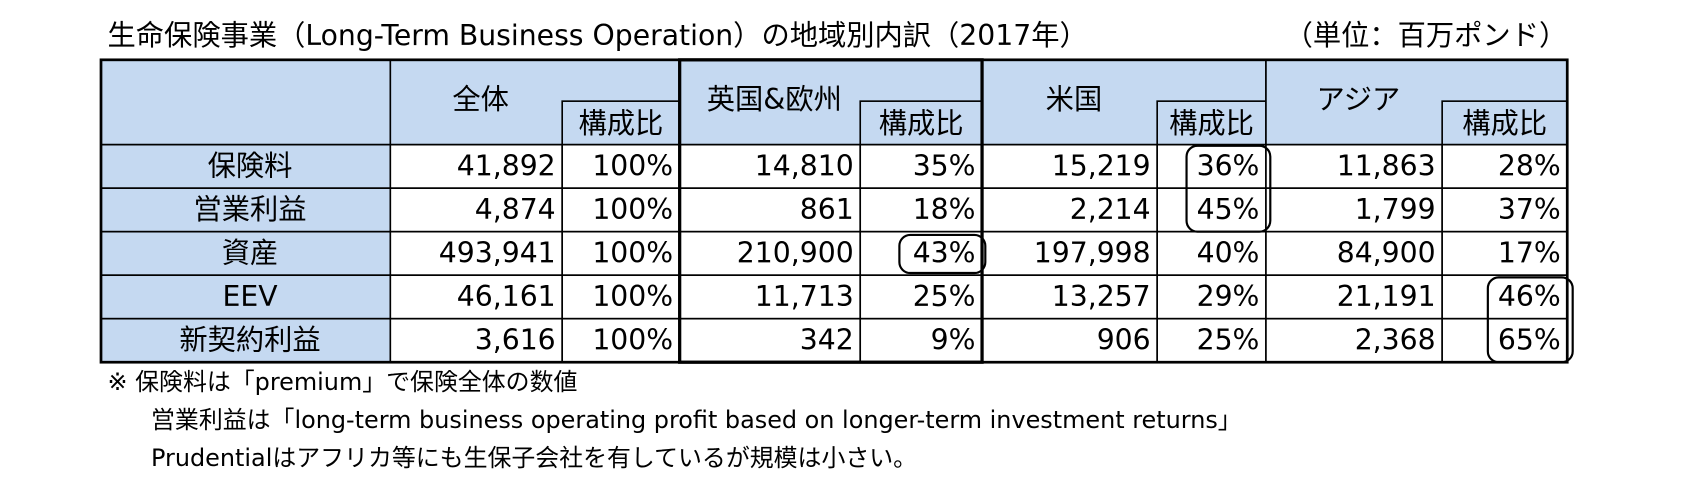 The height and width of the screenshot is (496, 1690). What do you see at coordinates (1386, 296) in the screenshot?
I see `cell: 21,191` at bounding box center [1386, 296].